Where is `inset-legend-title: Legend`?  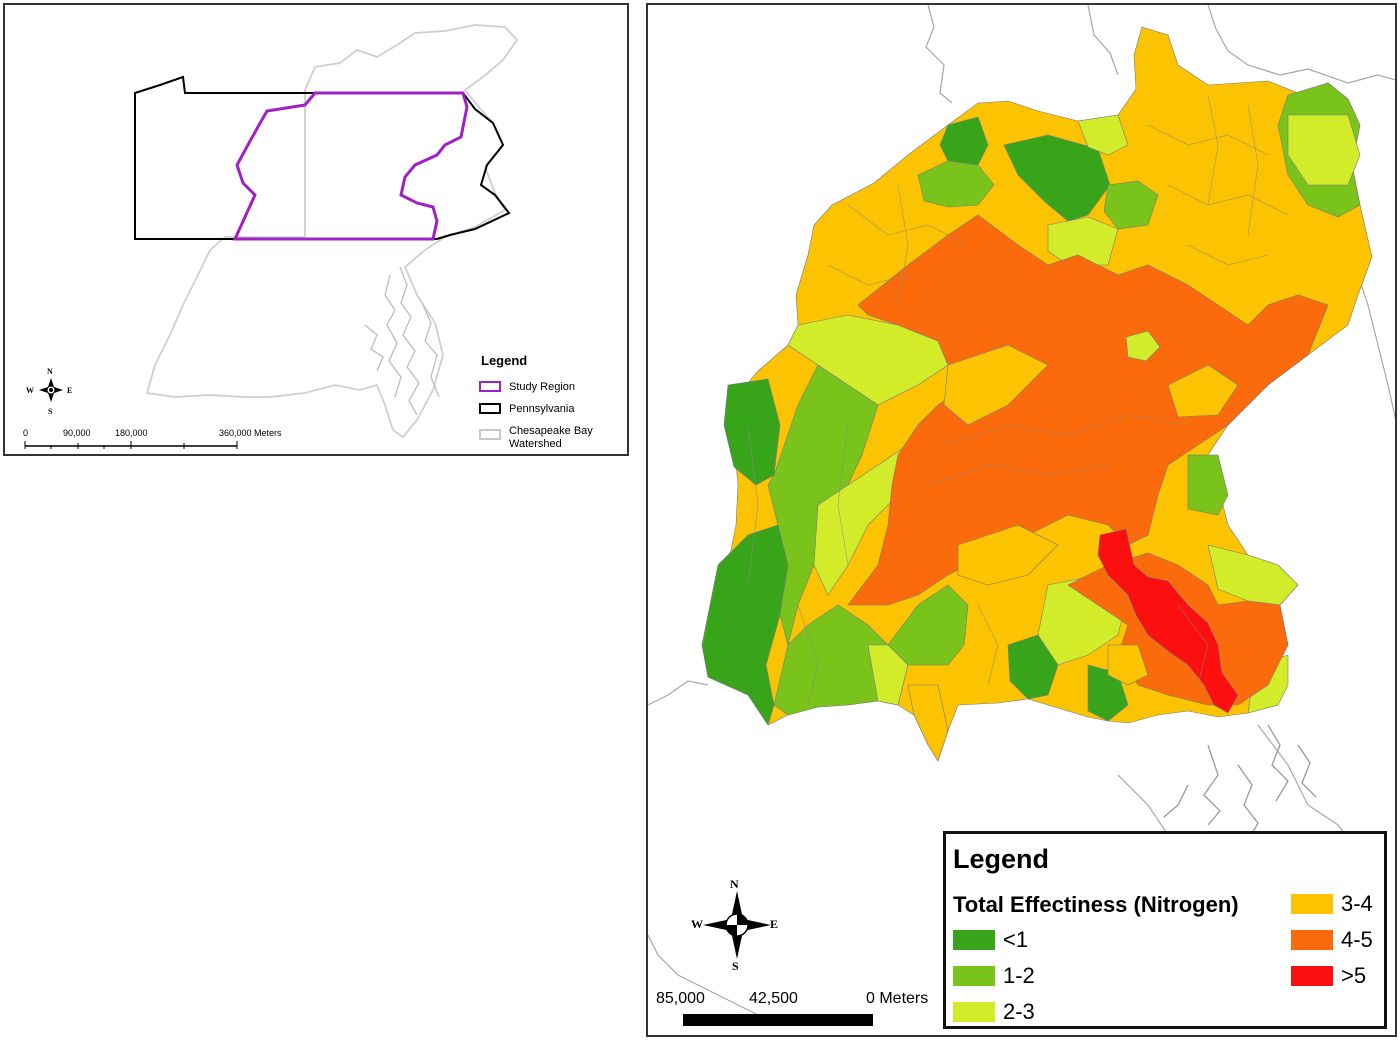
inset-legend-title: Legend is located at coordinates (504, 360).